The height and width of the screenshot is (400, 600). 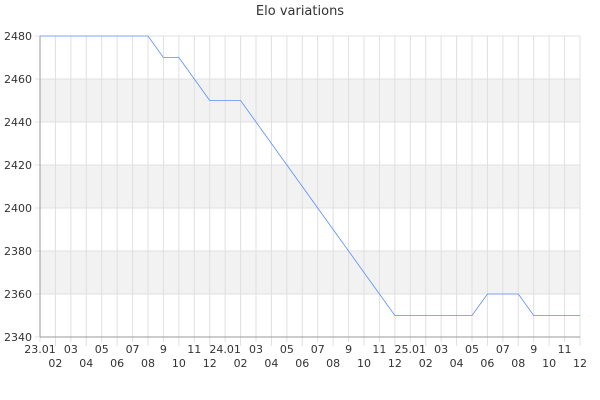 I want to click on y-tick-label: 2420, so click(x=18, y=165).